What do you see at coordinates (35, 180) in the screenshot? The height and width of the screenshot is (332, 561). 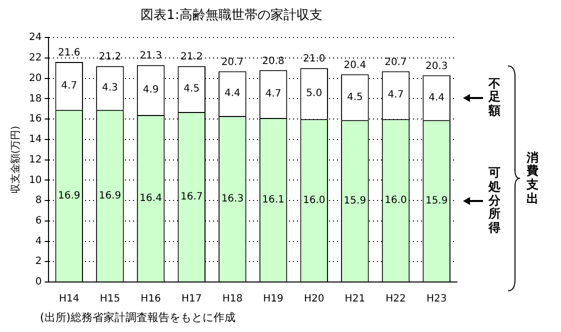 I see `y-tick-label: 10` at bounding box center [35, 180].